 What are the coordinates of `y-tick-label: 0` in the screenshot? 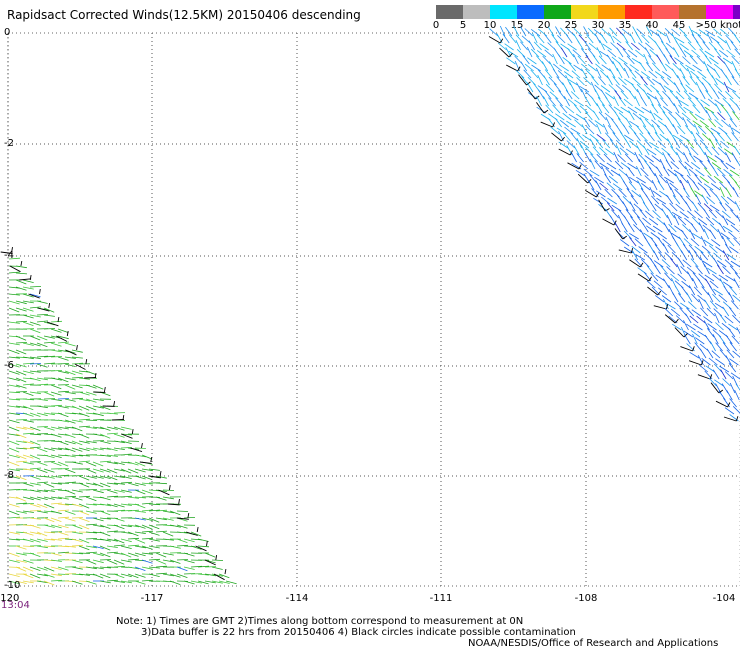 It's located at (7, 32).